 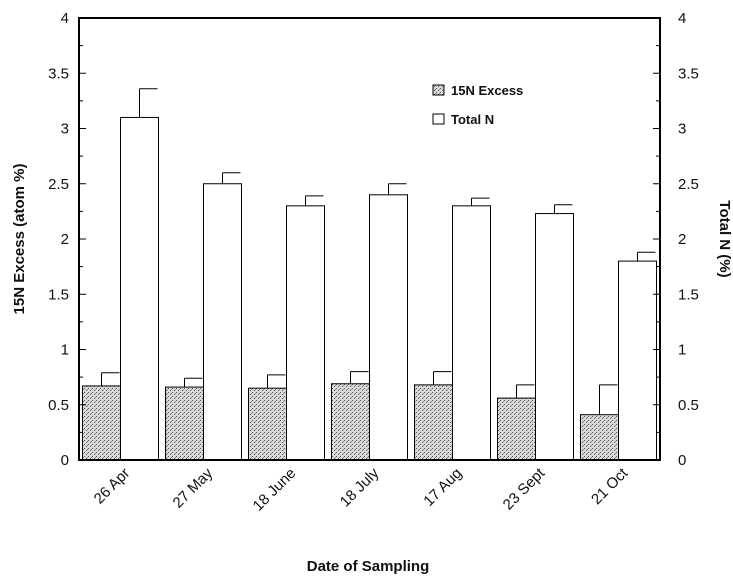 I want to click on y-tick-label-left: 2, so click(x=65, y=239).